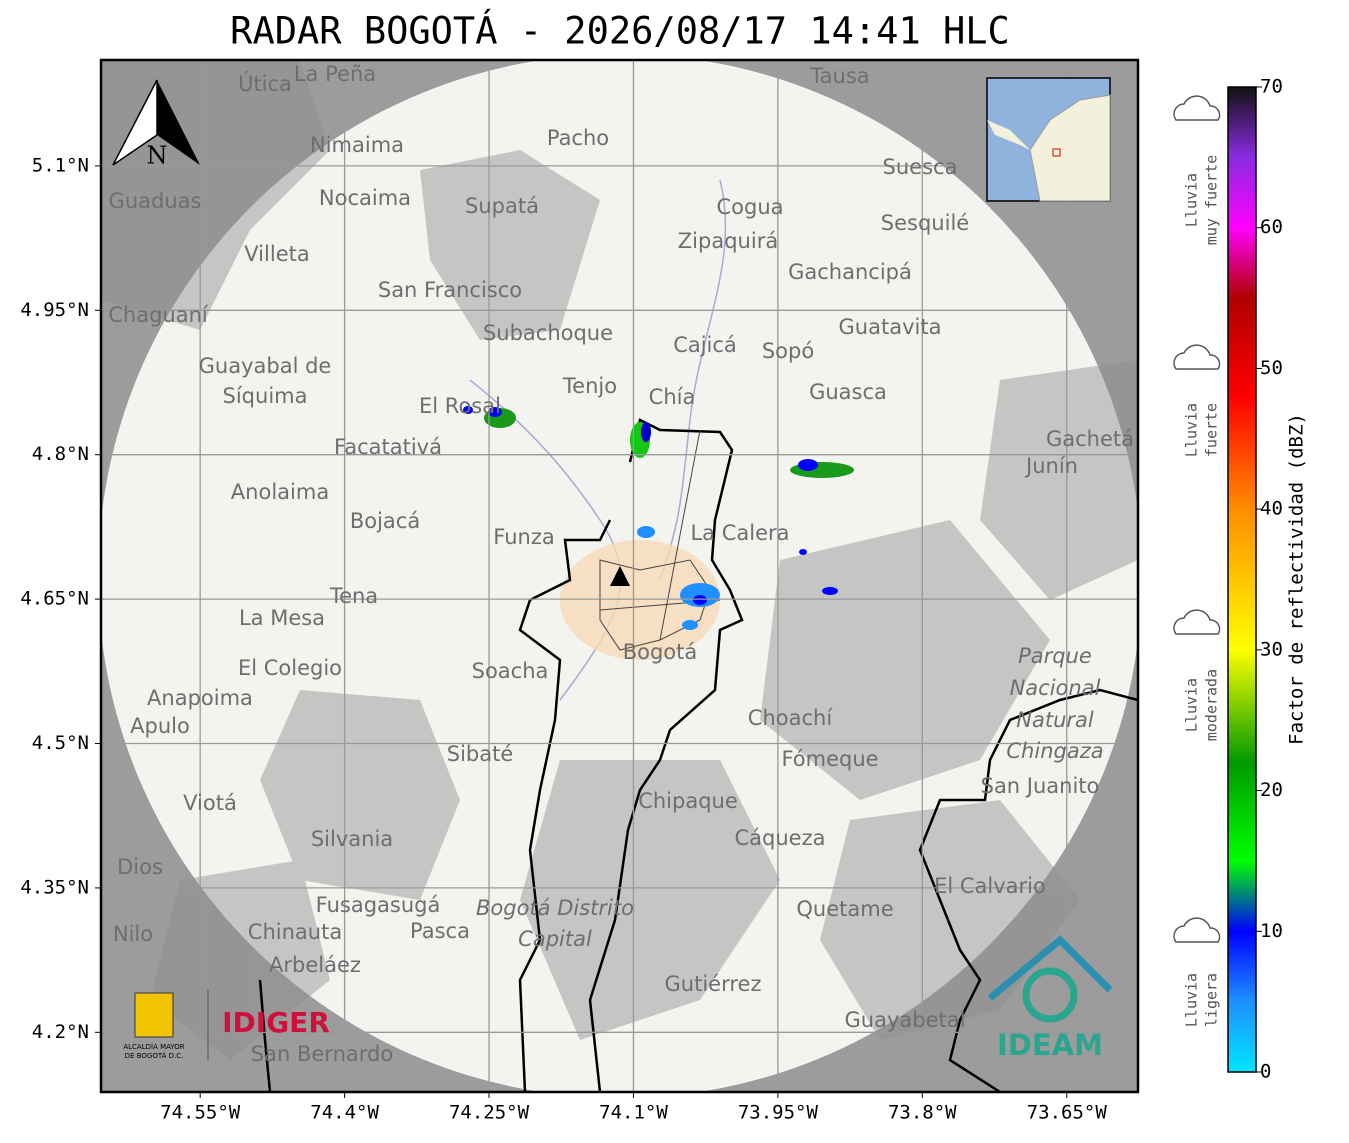 The width and height of the screenshot is (1349, 1143). I want to click on place-label: Sopó, so click(788, 351).